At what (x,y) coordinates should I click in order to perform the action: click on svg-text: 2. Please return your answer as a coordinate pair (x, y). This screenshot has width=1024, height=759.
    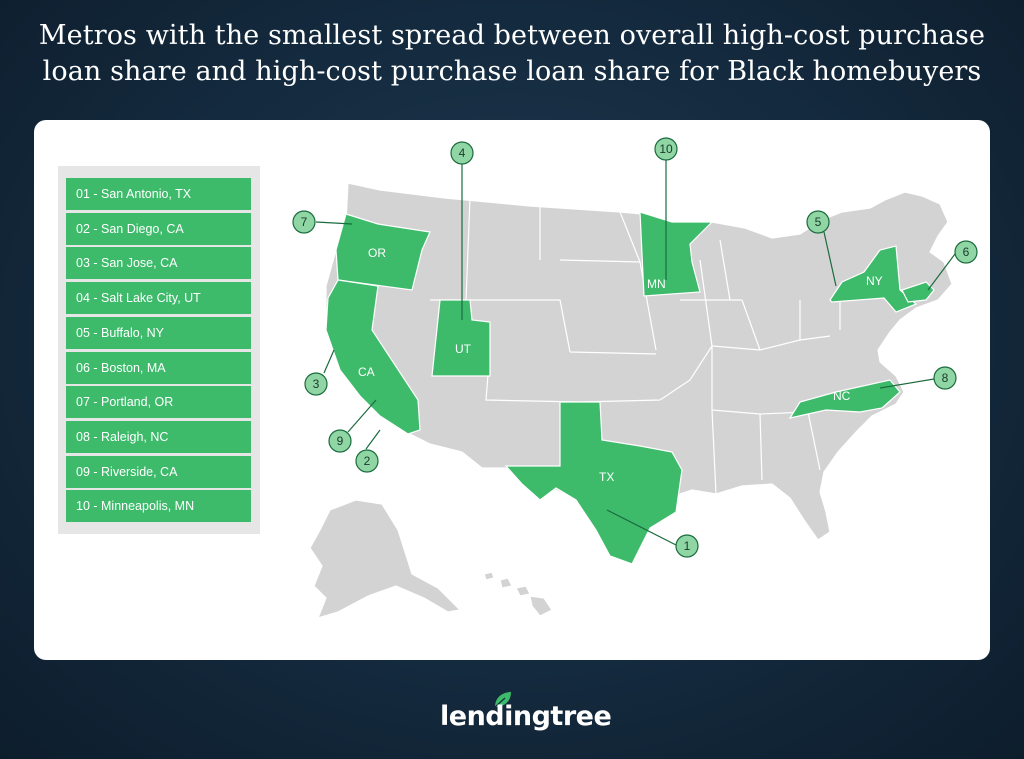
    Looking at the image, I should click on (367, 461).